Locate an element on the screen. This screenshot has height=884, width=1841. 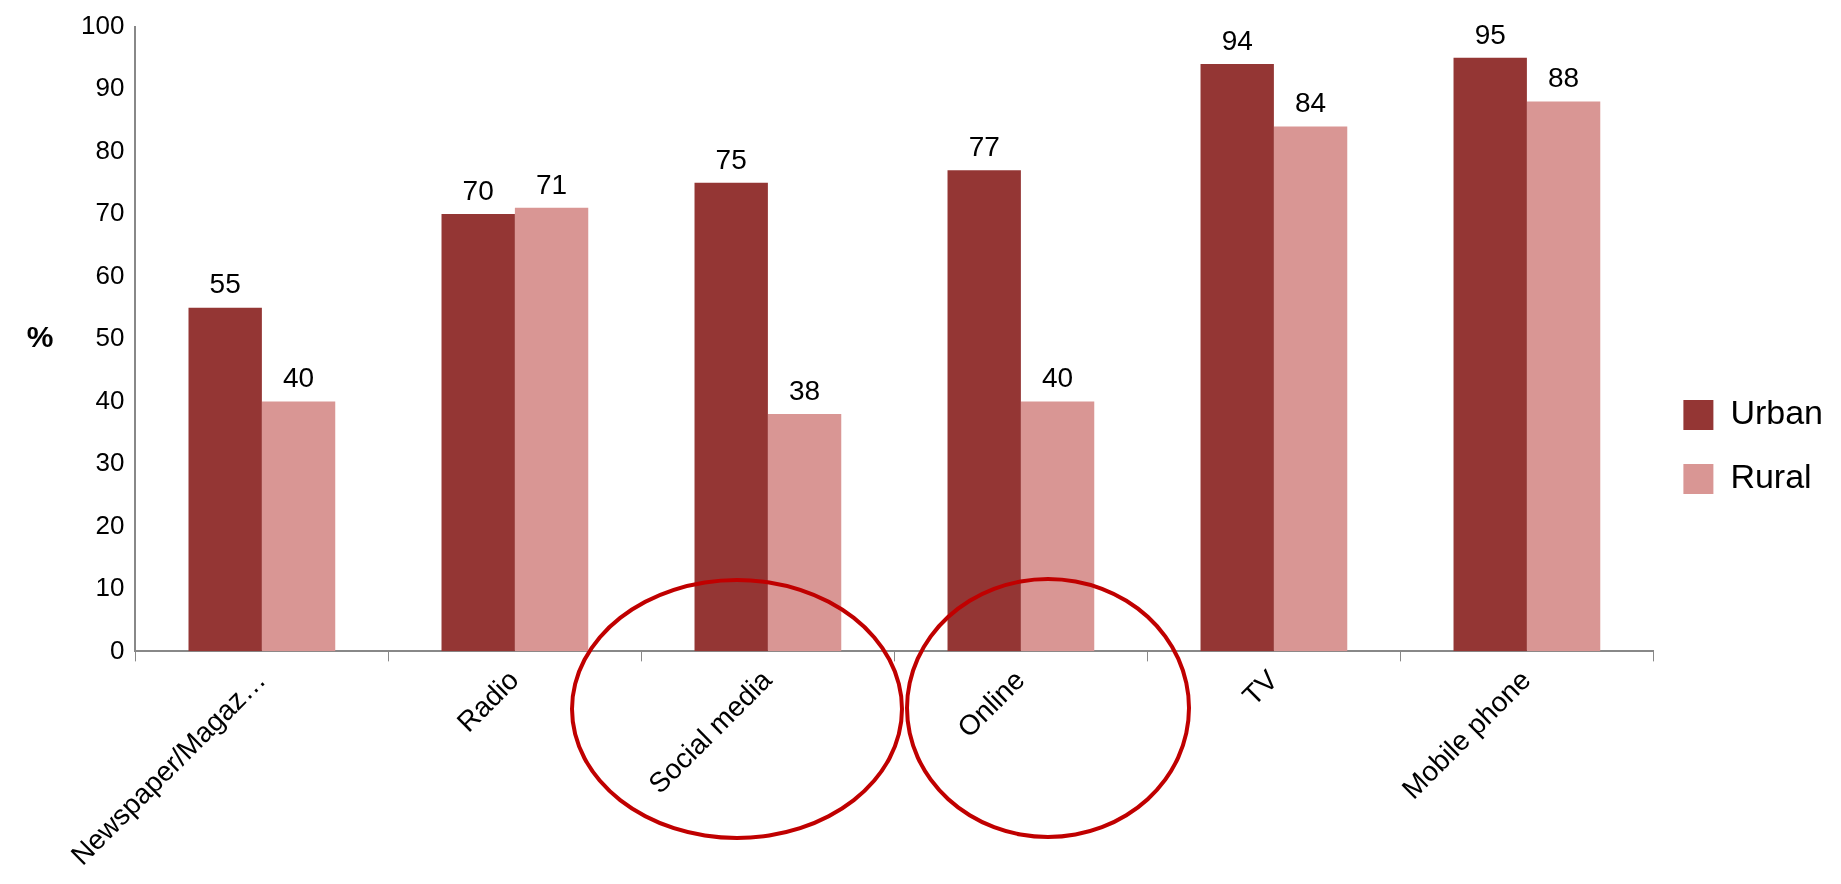
y-tick-label: 10 is located at coordinates (110, 587).